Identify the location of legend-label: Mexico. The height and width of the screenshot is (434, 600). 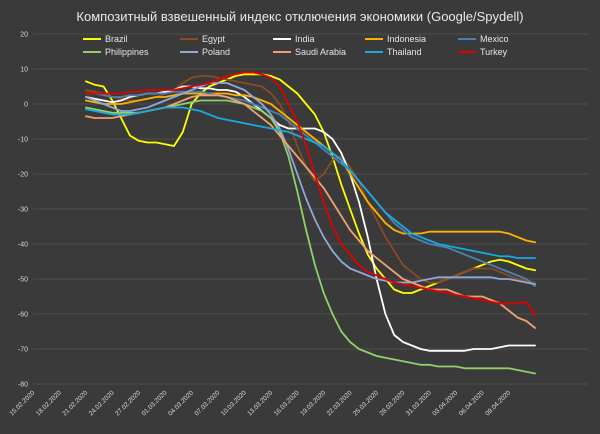
(494, 39).